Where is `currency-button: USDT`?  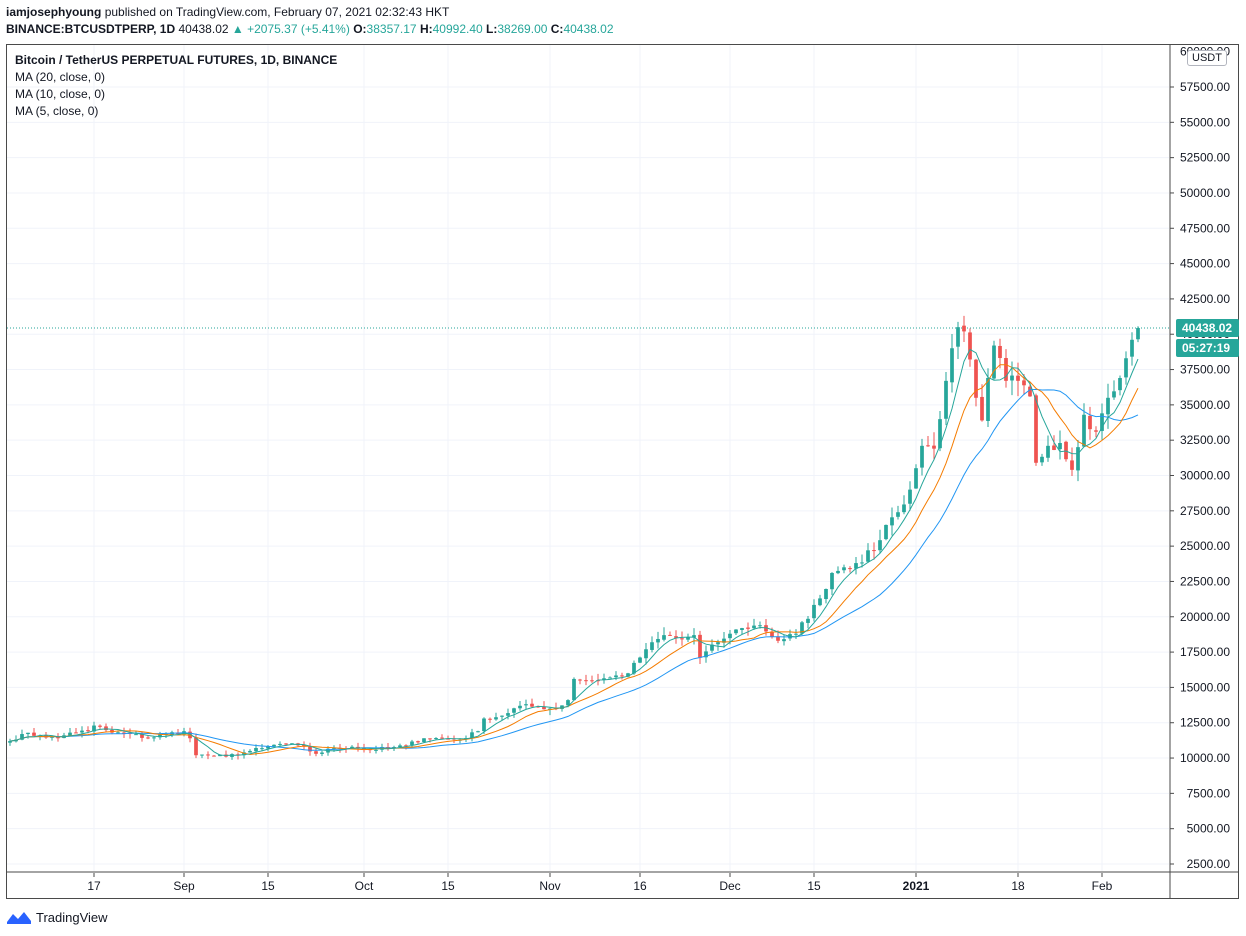
currency-button: USDT is located at coordinates (1207, 58).